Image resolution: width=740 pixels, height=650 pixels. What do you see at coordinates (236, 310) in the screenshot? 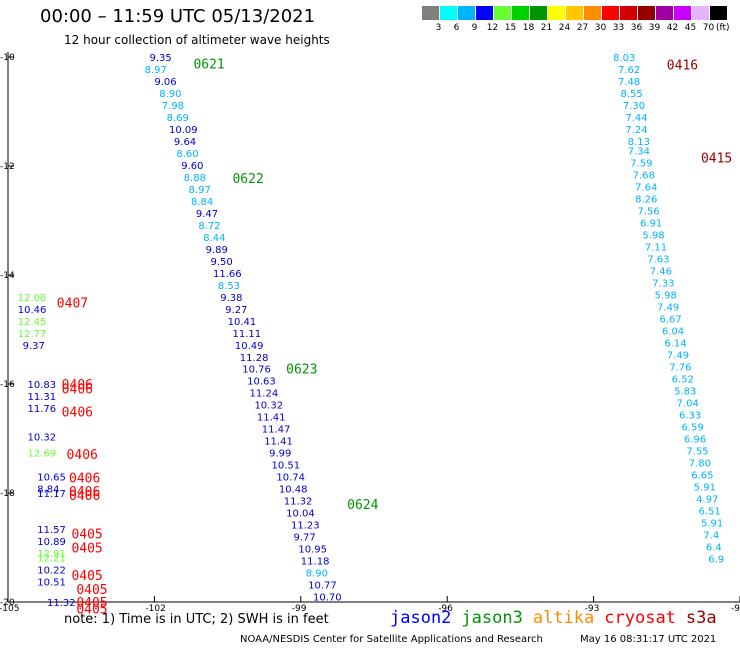
I see `wave-height-point: 9.27` at bounding box center [236, 310].